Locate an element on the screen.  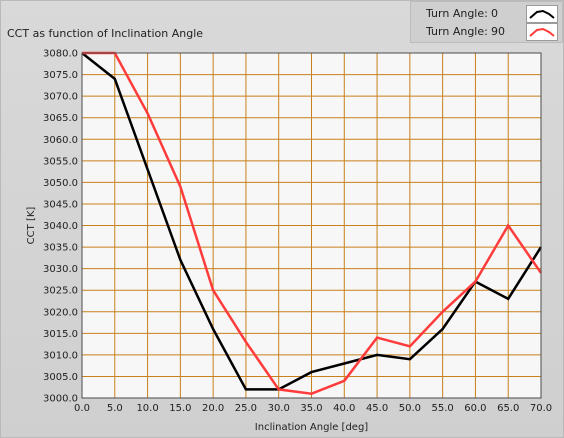
y-tick-label: 3045.0 is located at coordinates (60, 204).